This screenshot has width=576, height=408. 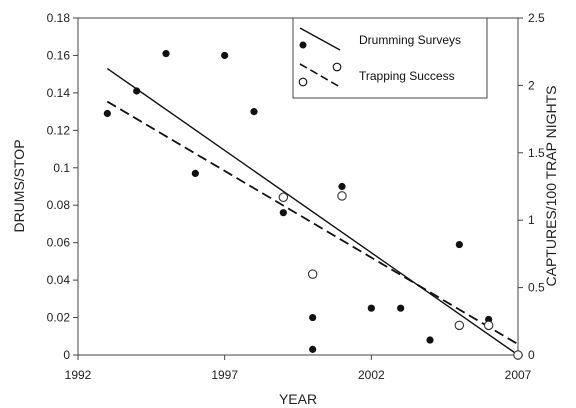 I want to click on left-tick-label: 0.16, so click(x=59, y=55).